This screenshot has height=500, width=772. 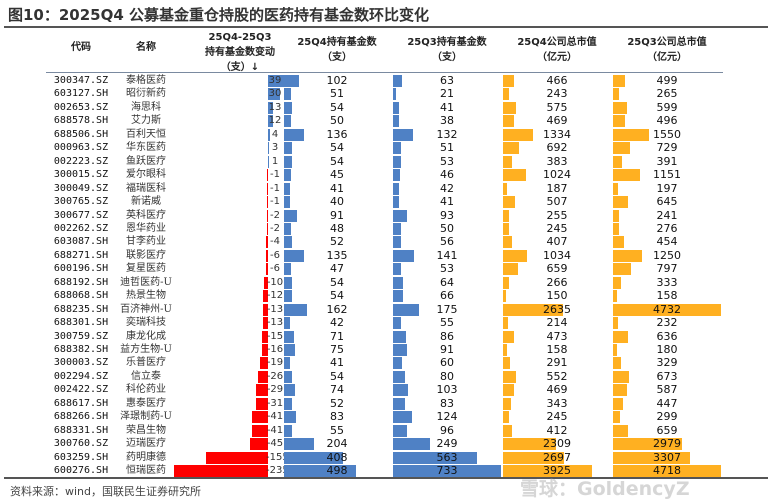 I want to click on change-value: -13, so click(x=275, y=309).